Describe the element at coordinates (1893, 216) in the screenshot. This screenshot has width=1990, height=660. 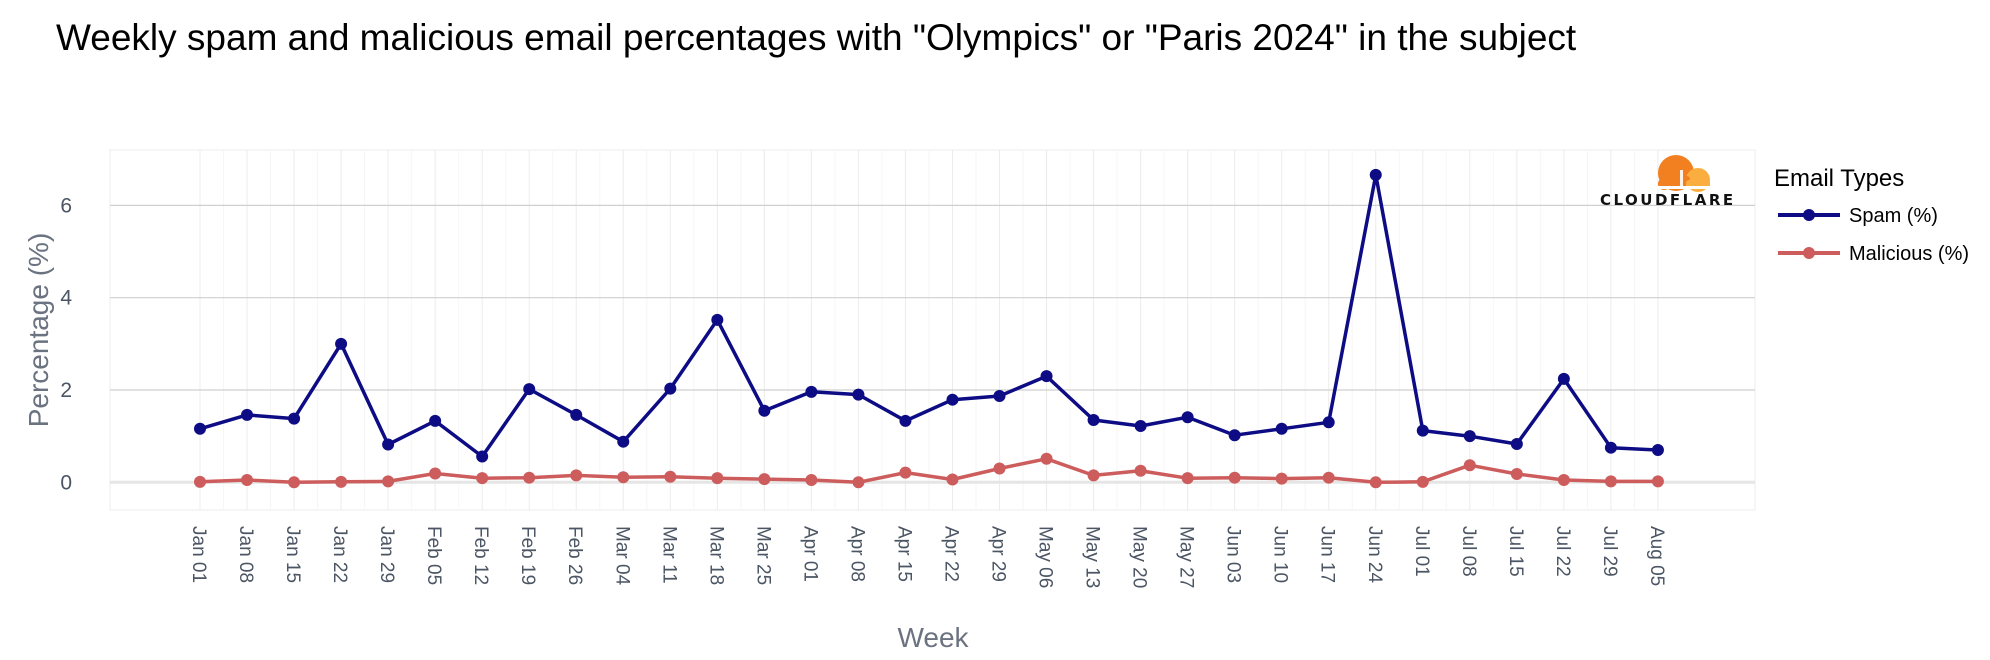
I see `legend-label-spam: Spam (%)` at that location.